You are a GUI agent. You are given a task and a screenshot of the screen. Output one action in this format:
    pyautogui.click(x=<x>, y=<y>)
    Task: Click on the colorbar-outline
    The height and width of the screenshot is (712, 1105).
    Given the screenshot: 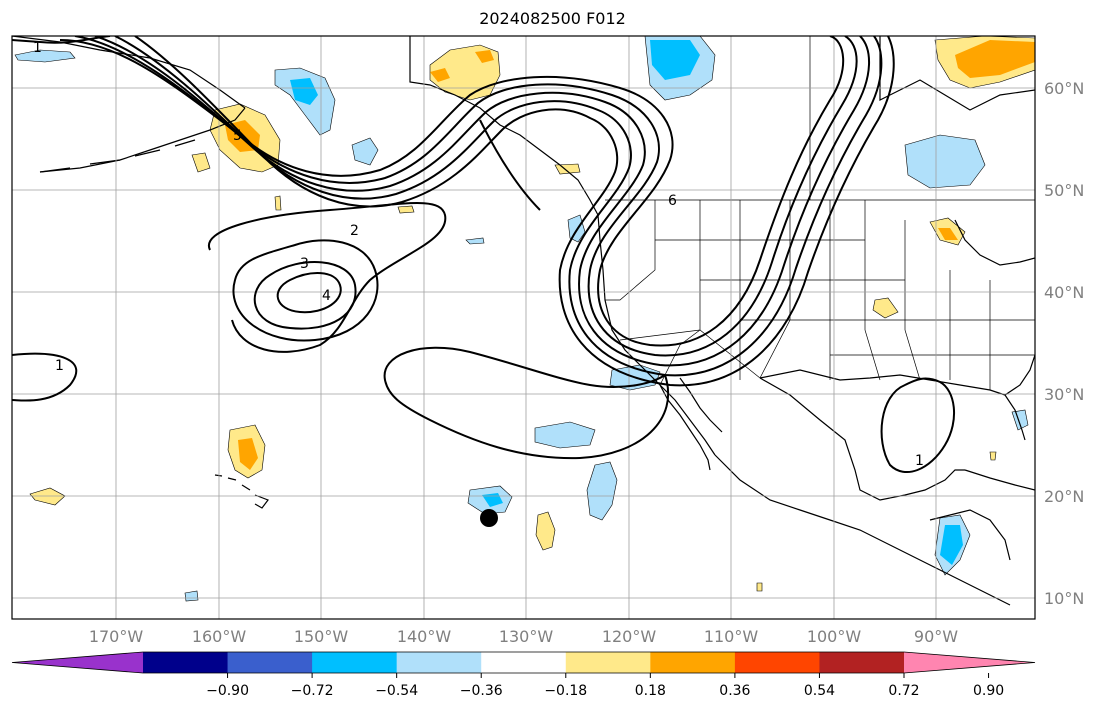 What is the action you would take?
    pyautogui.click(x=523, y=662)
    